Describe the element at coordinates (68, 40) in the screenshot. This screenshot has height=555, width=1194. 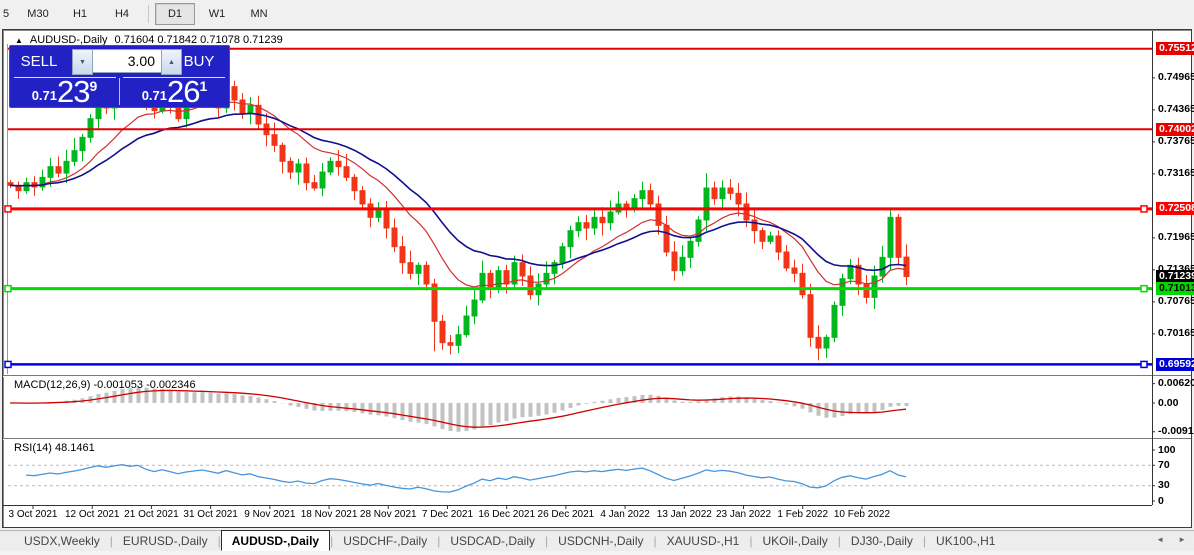
I see `chart-symbol-title: AUDUSD-,Daily` at that location.